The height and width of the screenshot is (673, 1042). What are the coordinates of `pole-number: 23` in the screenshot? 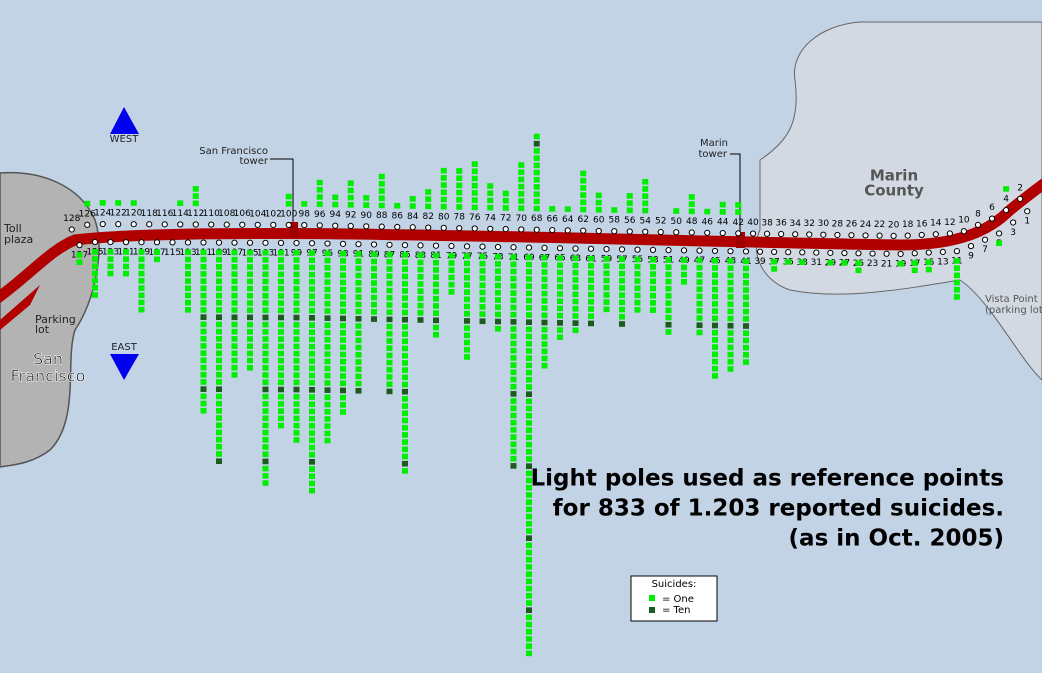 It's located at (872, 264).